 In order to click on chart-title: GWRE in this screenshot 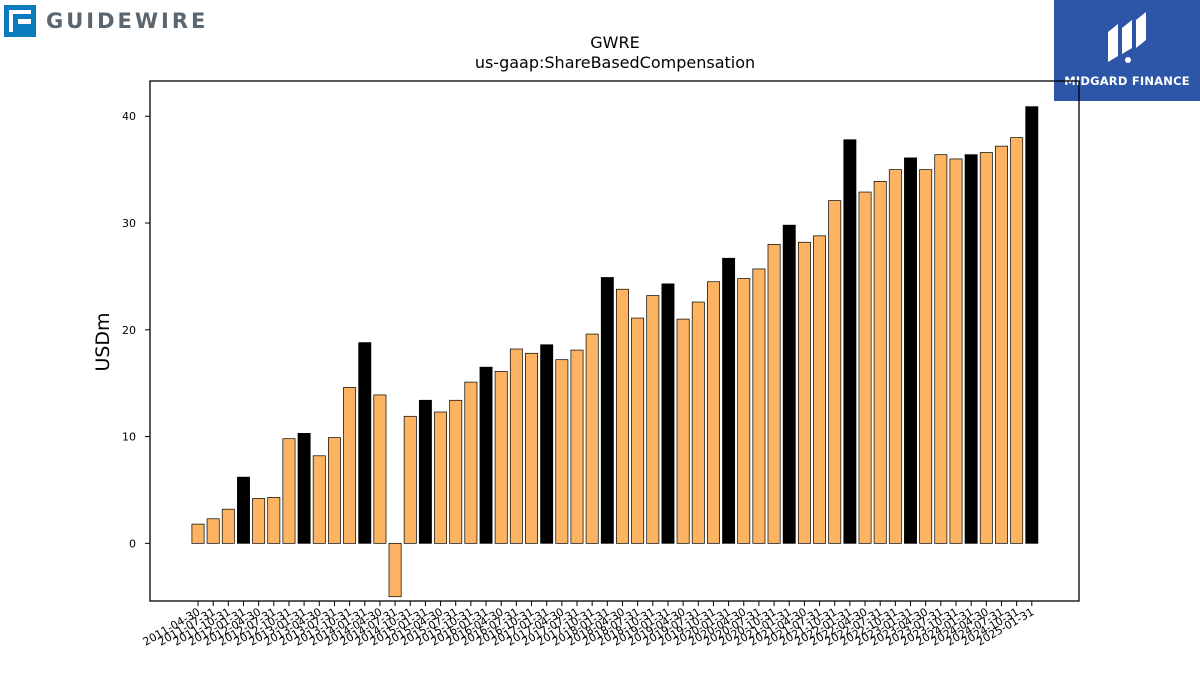, I will do `click(614, 42)`.